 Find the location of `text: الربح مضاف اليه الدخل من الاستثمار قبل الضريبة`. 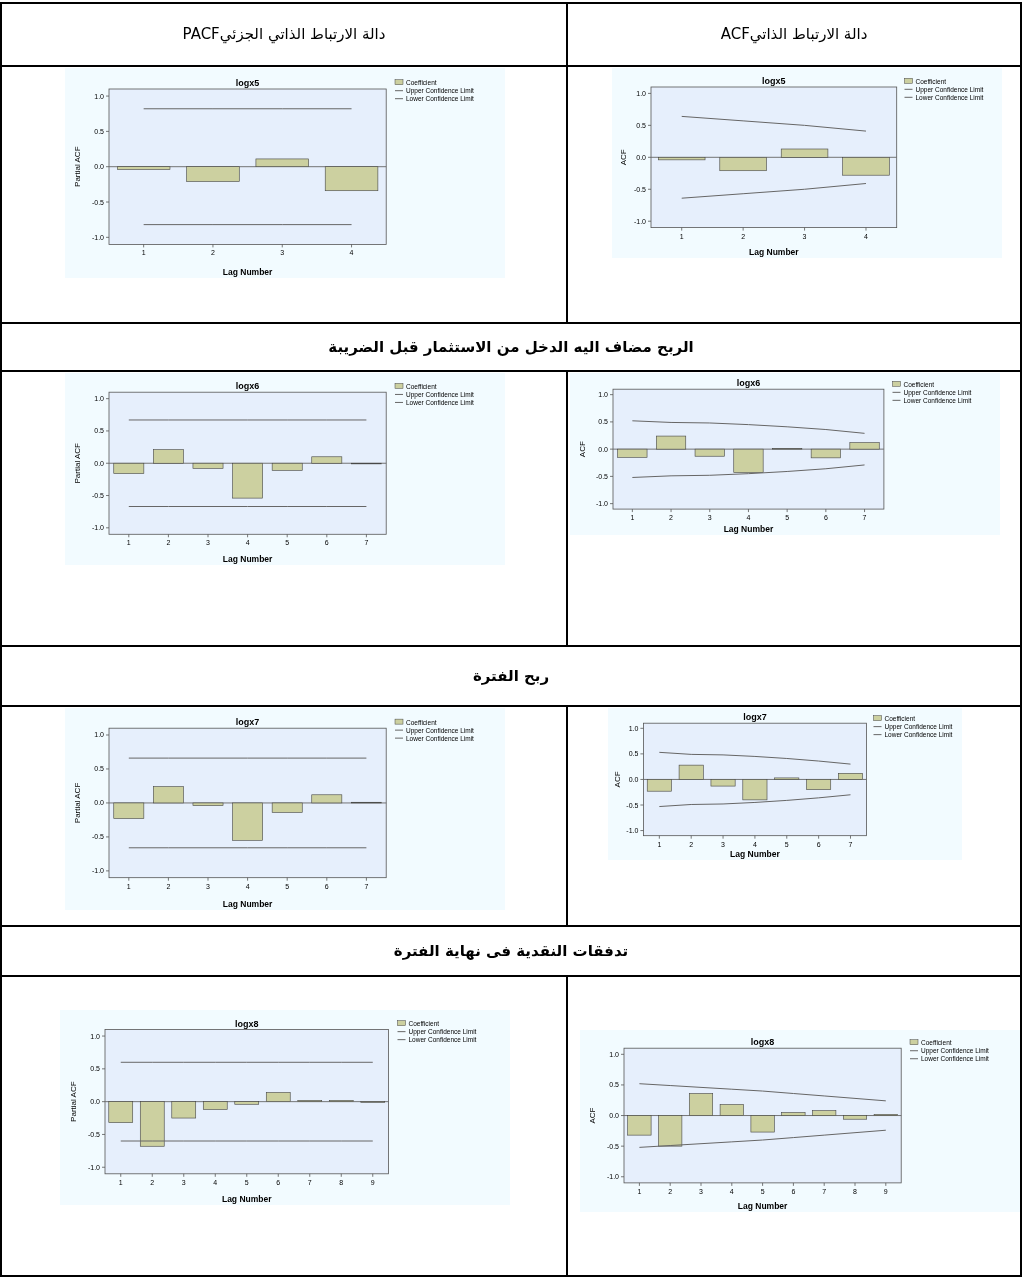

text: الربح مضاف اليه الدخل من الاستثمار قبل الضريبة is located at coordinates (511, 347).